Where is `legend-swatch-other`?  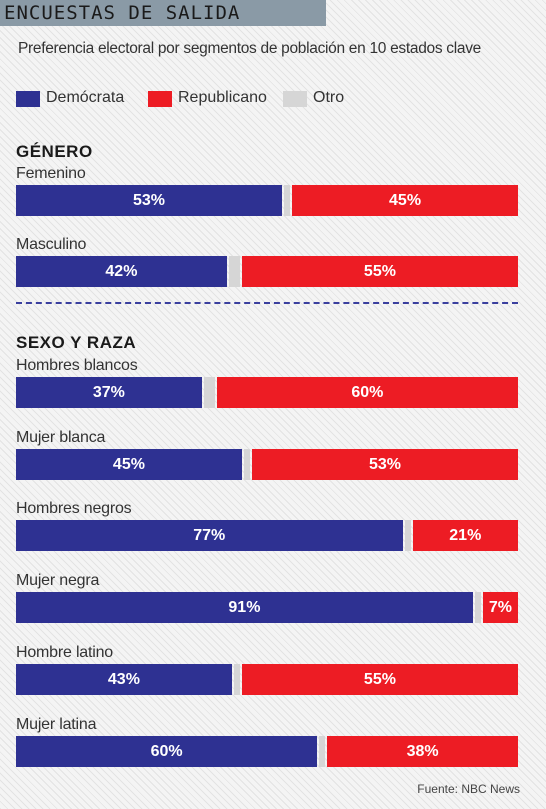
legend-swatch-other is located at coordinates (295, 99).